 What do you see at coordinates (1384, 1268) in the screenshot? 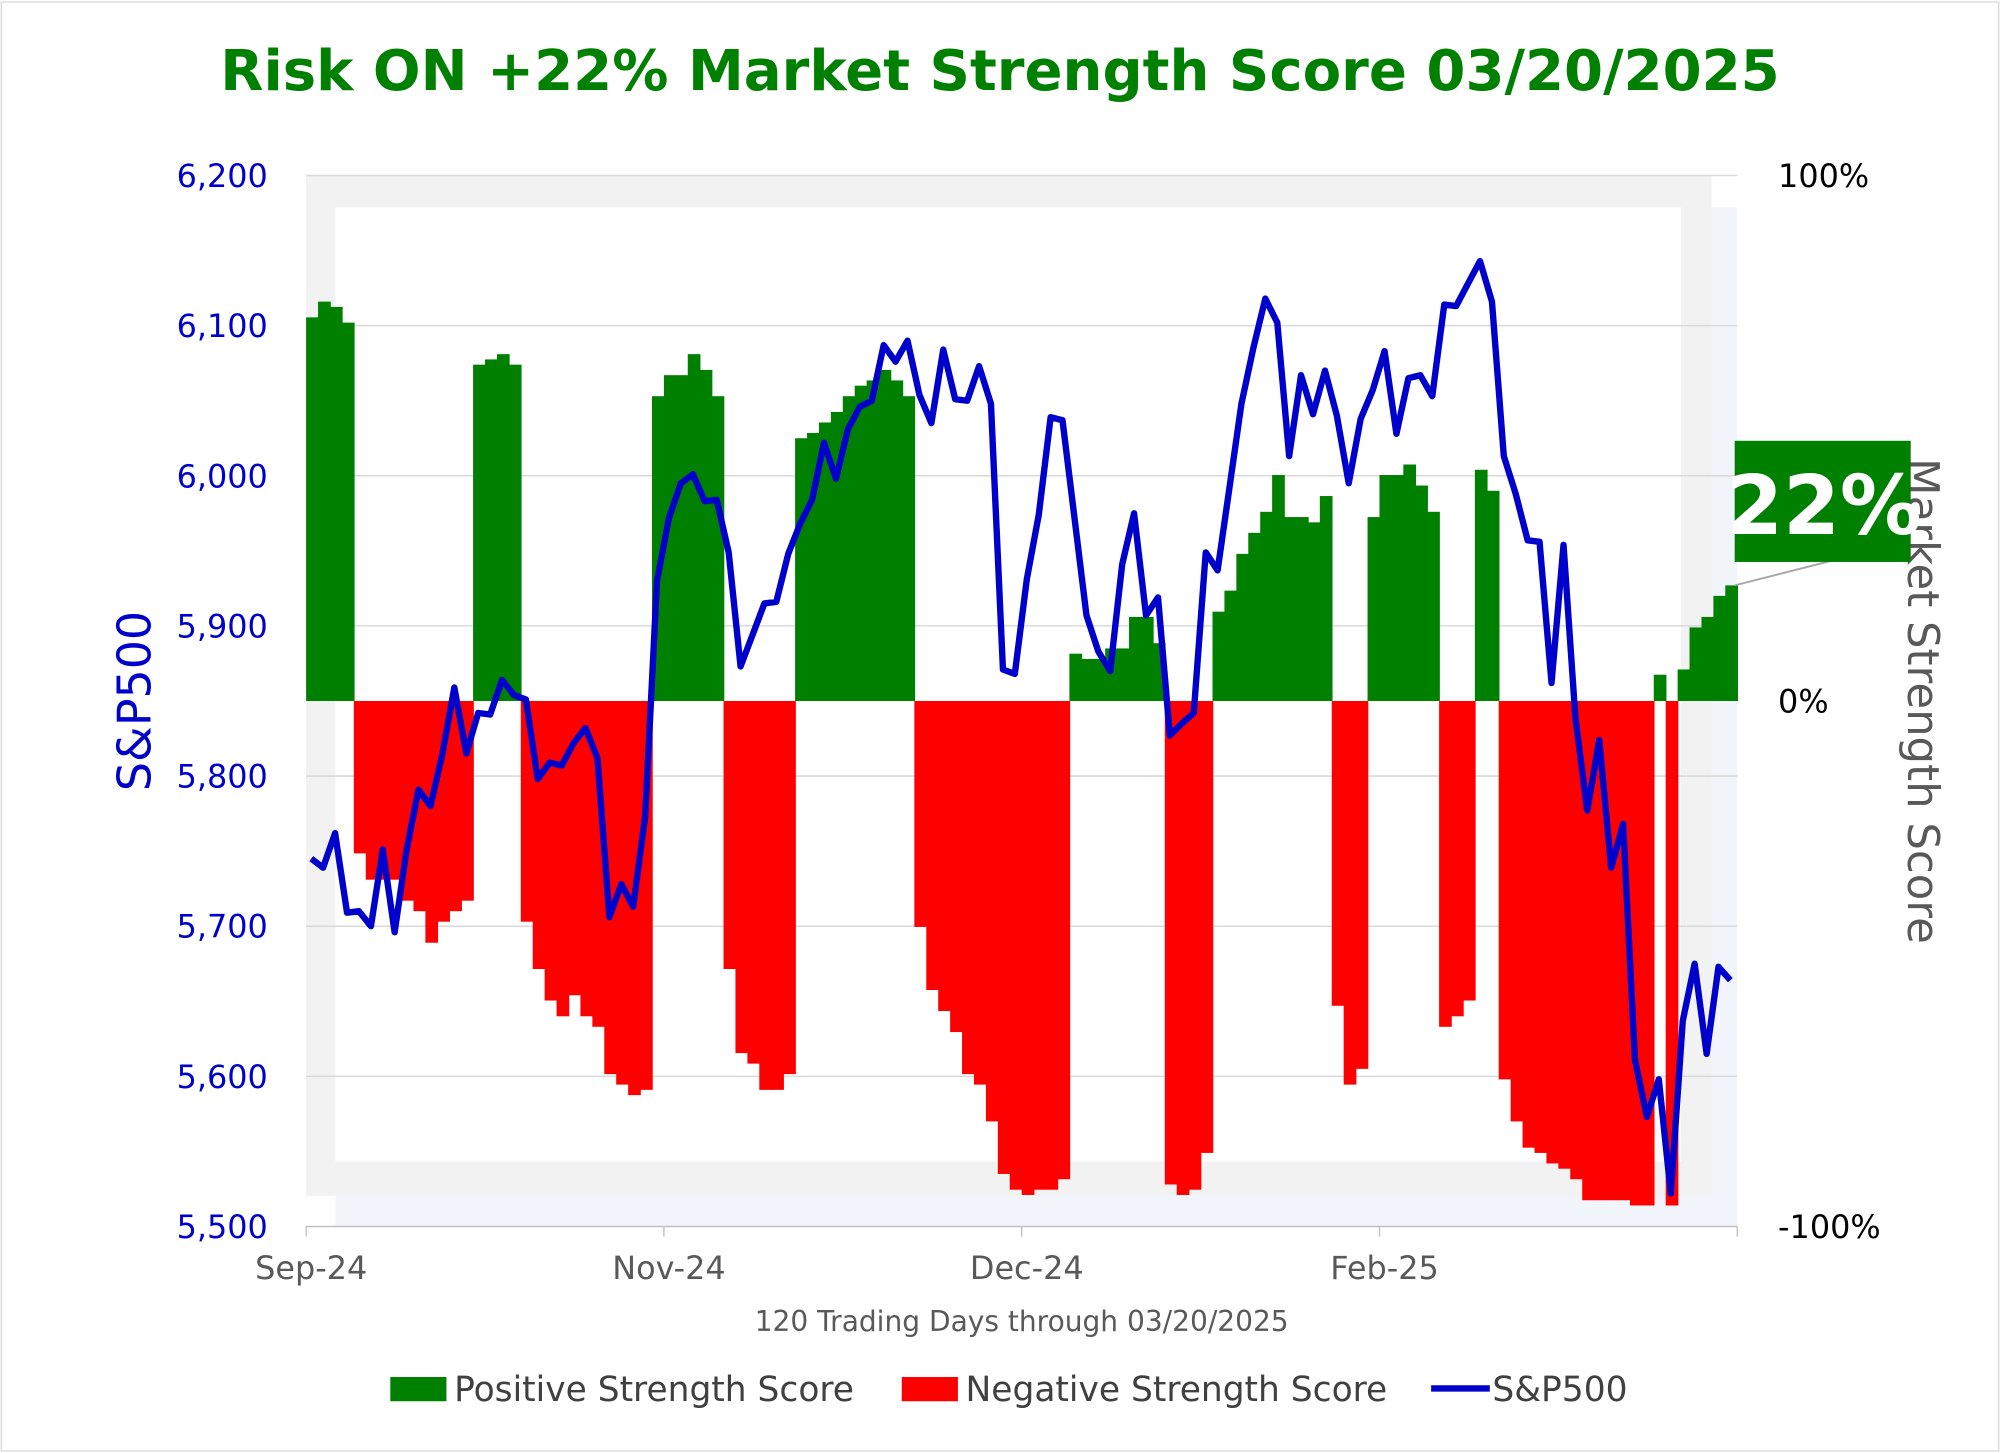
I see `x-tick-label: Feb-25` at bounding box center [1384, 1268].